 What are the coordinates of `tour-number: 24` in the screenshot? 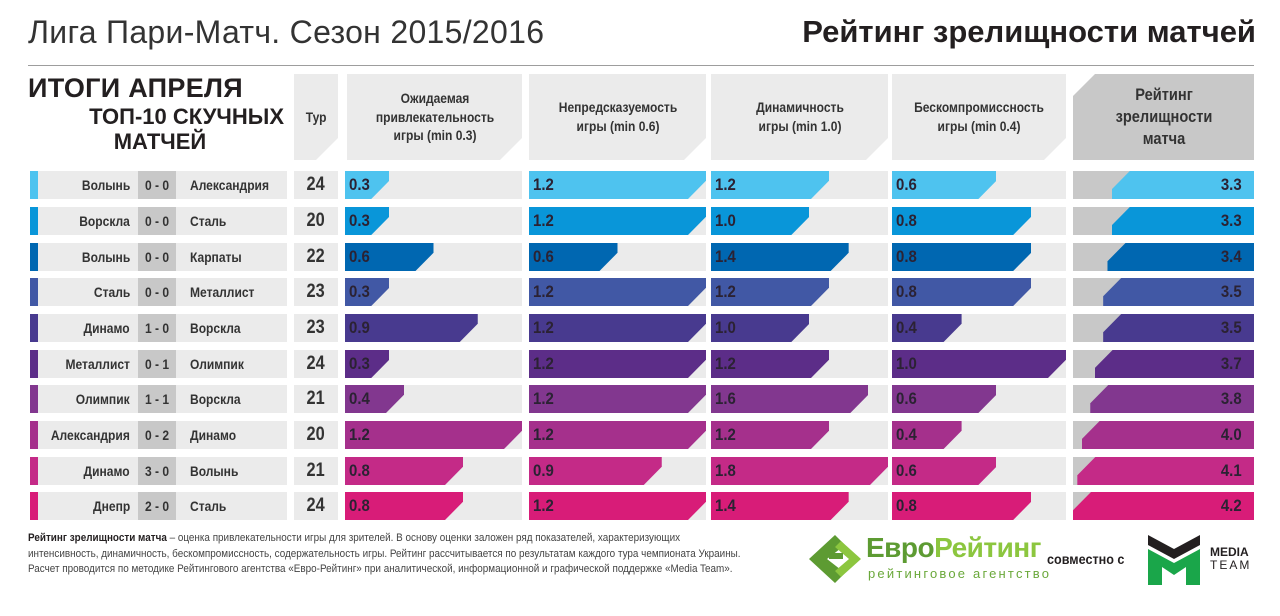 It's located at (316, 185).